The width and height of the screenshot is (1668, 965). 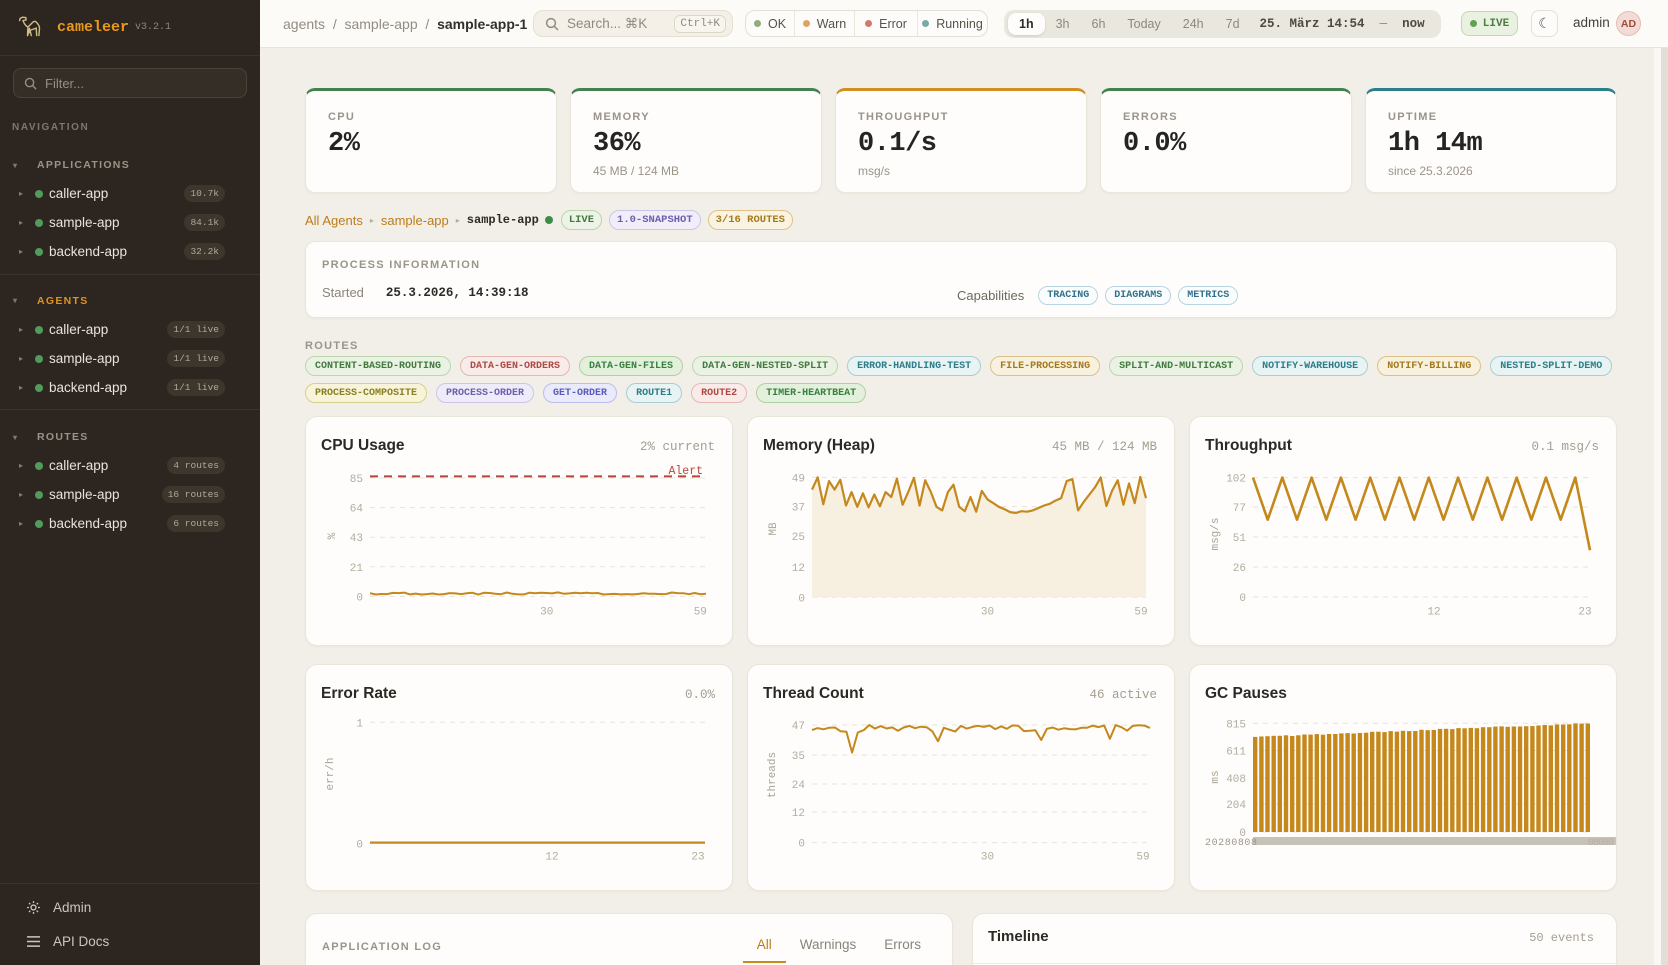 I want to click on svg-text: msg/s, so click(x=1216, y=533).